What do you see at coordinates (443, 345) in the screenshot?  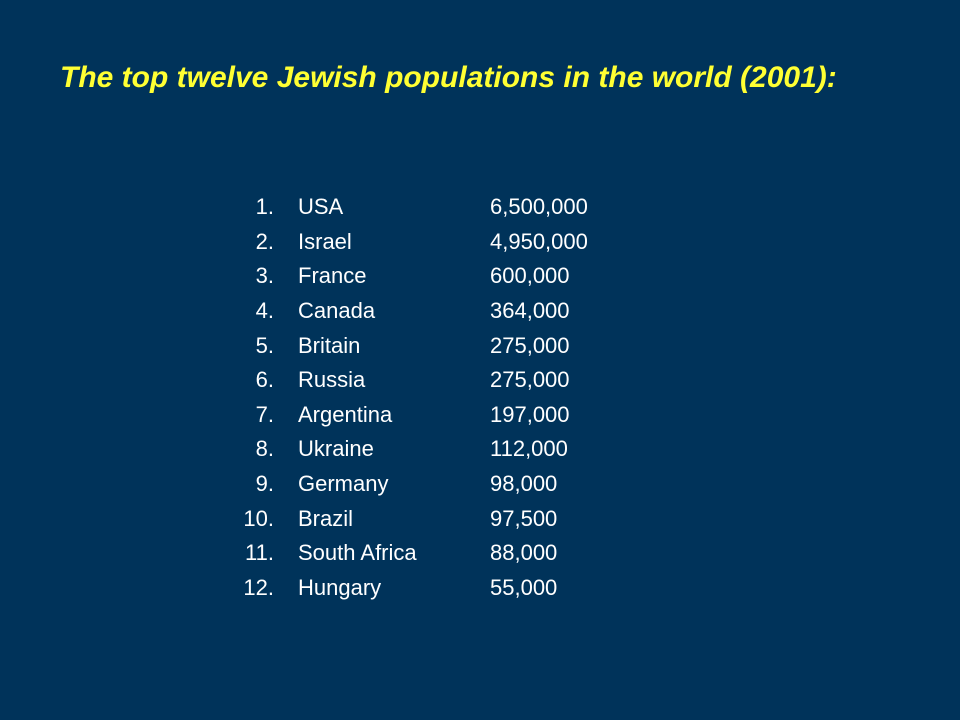 I see `ranking-row: 5. Britain 275,000` at bounding box center [443, 345].